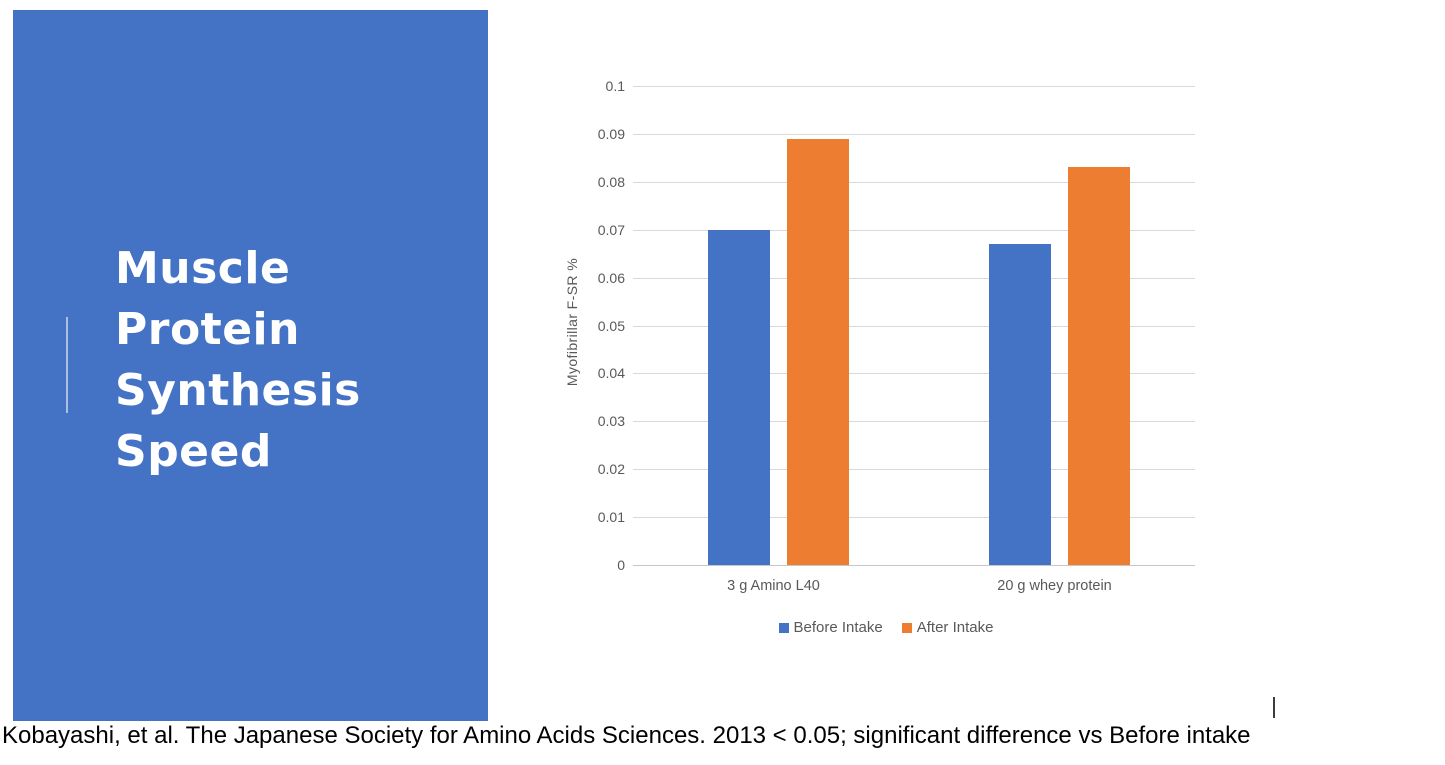 The width and height of the screenshot is (1445, 765). What do you see at coordinates (817, 351) in the screenshot?
I see `bar-after-intake-3-g-amino-l40` at bounding box center [817, 351].